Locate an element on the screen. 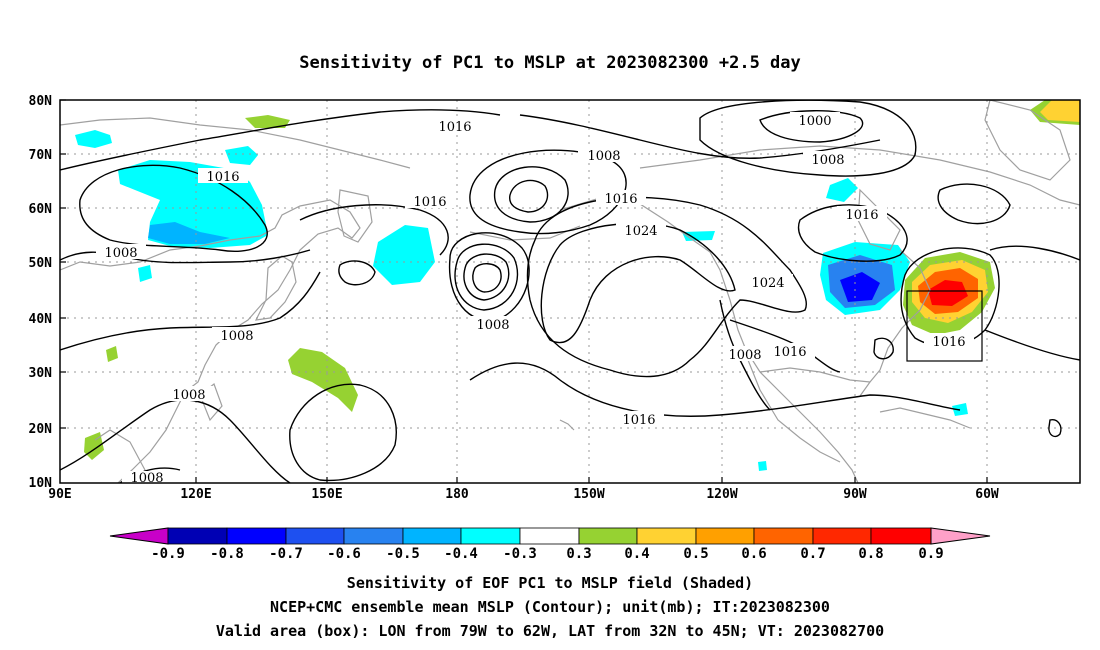  colorbar-label: 0.6 is located at coordinates (753, 554).